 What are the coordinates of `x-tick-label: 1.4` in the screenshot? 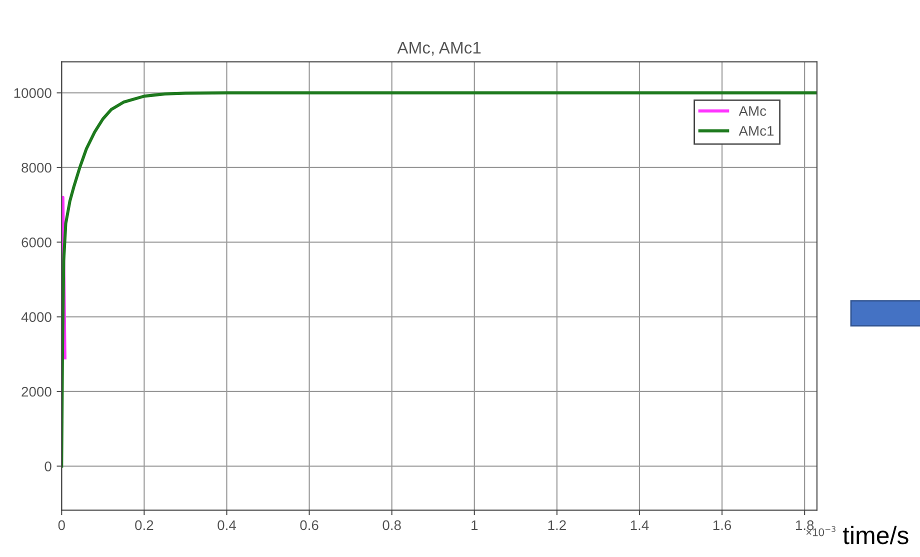 It's located at (639, 525).